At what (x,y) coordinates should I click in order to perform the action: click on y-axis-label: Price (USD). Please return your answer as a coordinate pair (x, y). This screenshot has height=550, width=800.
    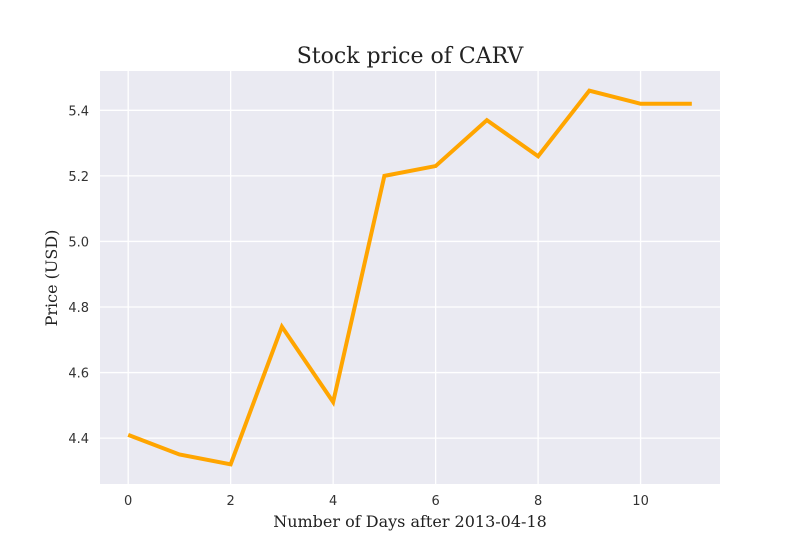
    Looking at the image, I should click on (51, 278).